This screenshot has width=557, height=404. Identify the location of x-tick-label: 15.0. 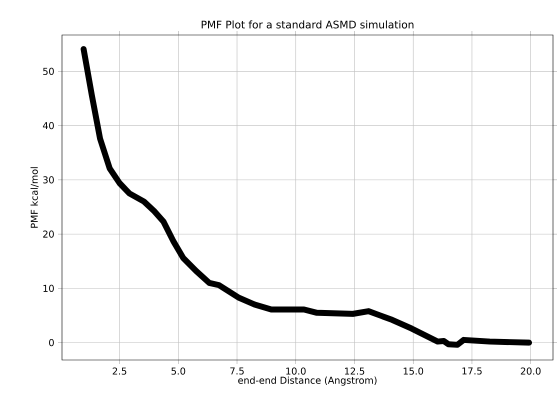
(414, 371).